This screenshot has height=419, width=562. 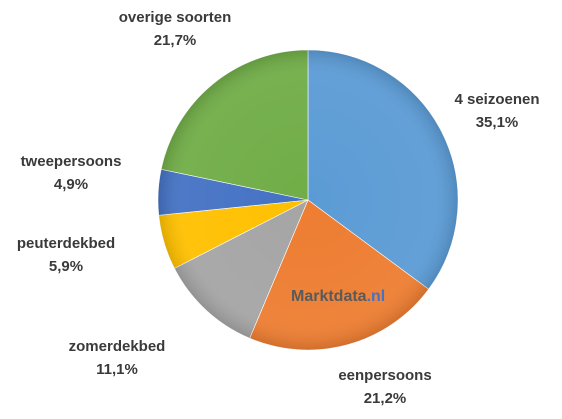 What do you see at coordinates (329, 296) in the screenshot?
I see `watermark-brand: Marktdata` at bounding box center [329, 296].